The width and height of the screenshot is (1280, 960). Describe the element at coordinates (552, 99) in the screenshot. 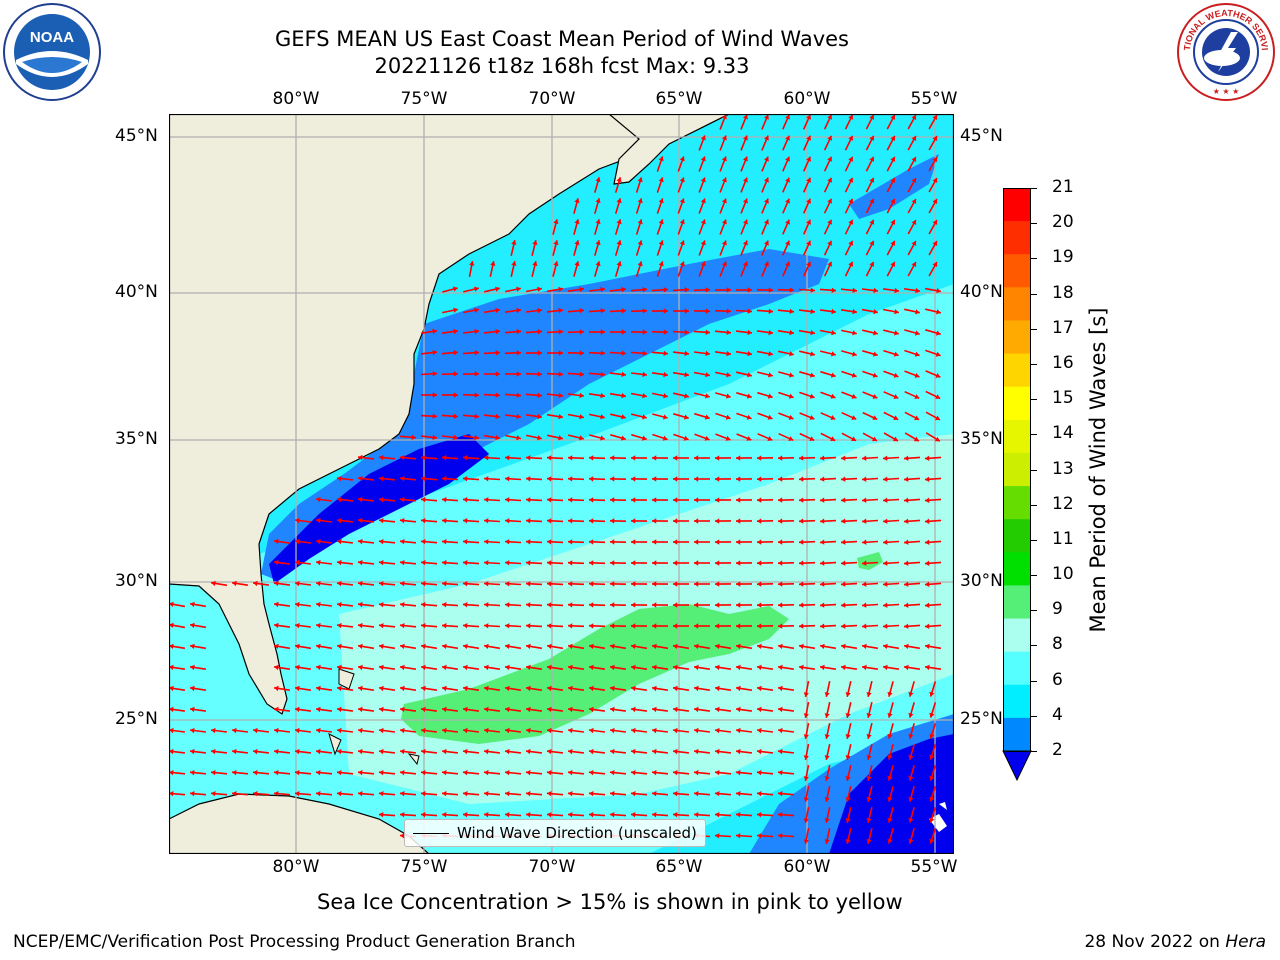

I see `lon-label-top-70w: 70°W` at that location.